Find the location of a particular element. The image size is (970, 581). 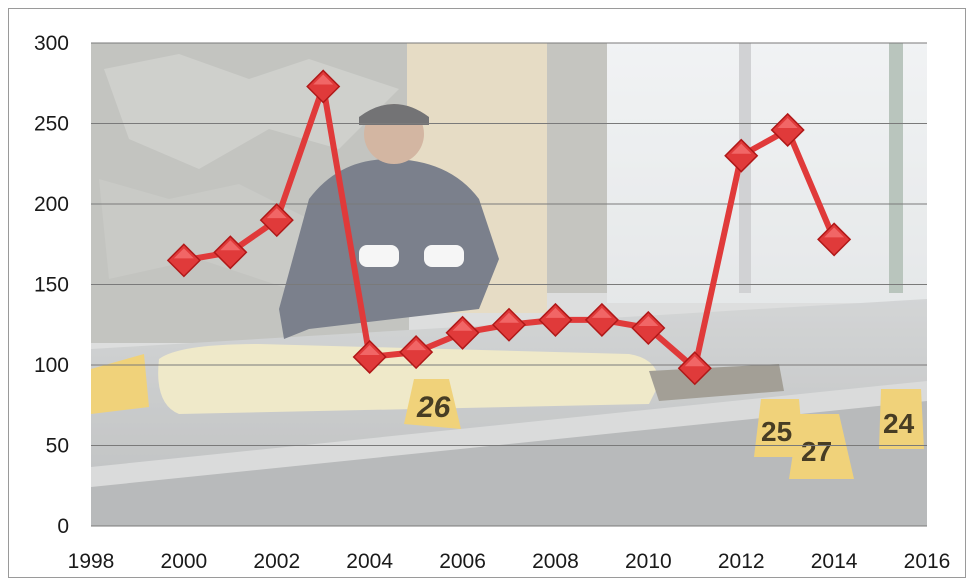

y-tick-label: 50 is located at coordinates (57, 446).